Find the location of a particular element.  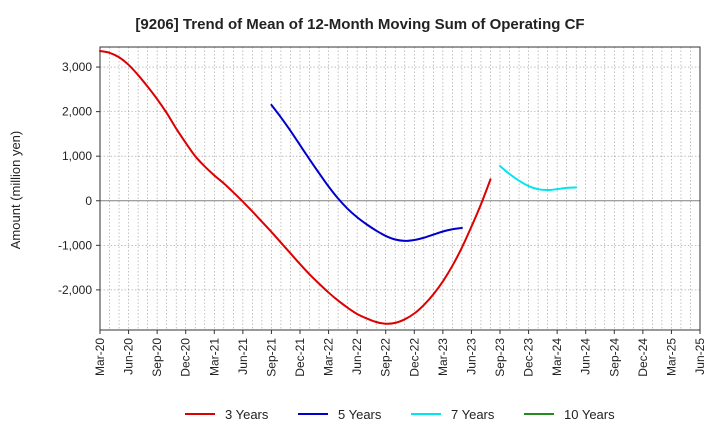

series-line-7-years is located at coordinates (538, 178).